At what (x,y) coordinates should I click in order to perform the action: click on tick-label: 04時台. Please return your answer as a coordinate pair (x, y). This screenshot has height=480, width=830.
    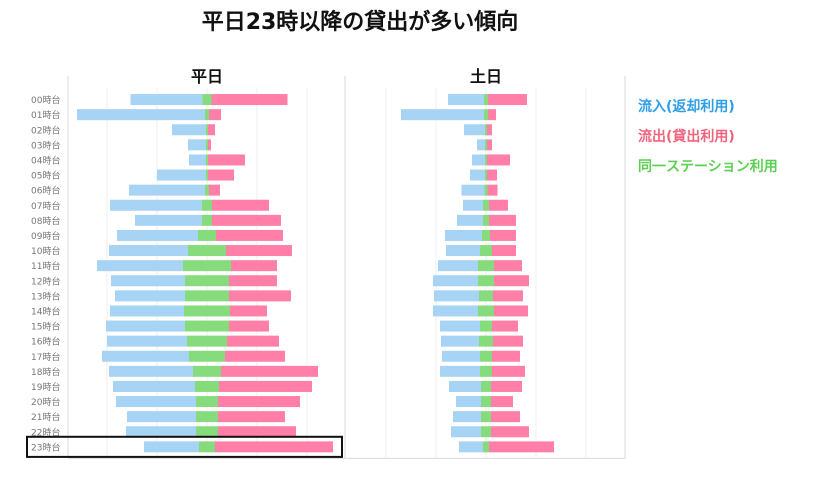
    Looking at the image, I should click on (45, 160).